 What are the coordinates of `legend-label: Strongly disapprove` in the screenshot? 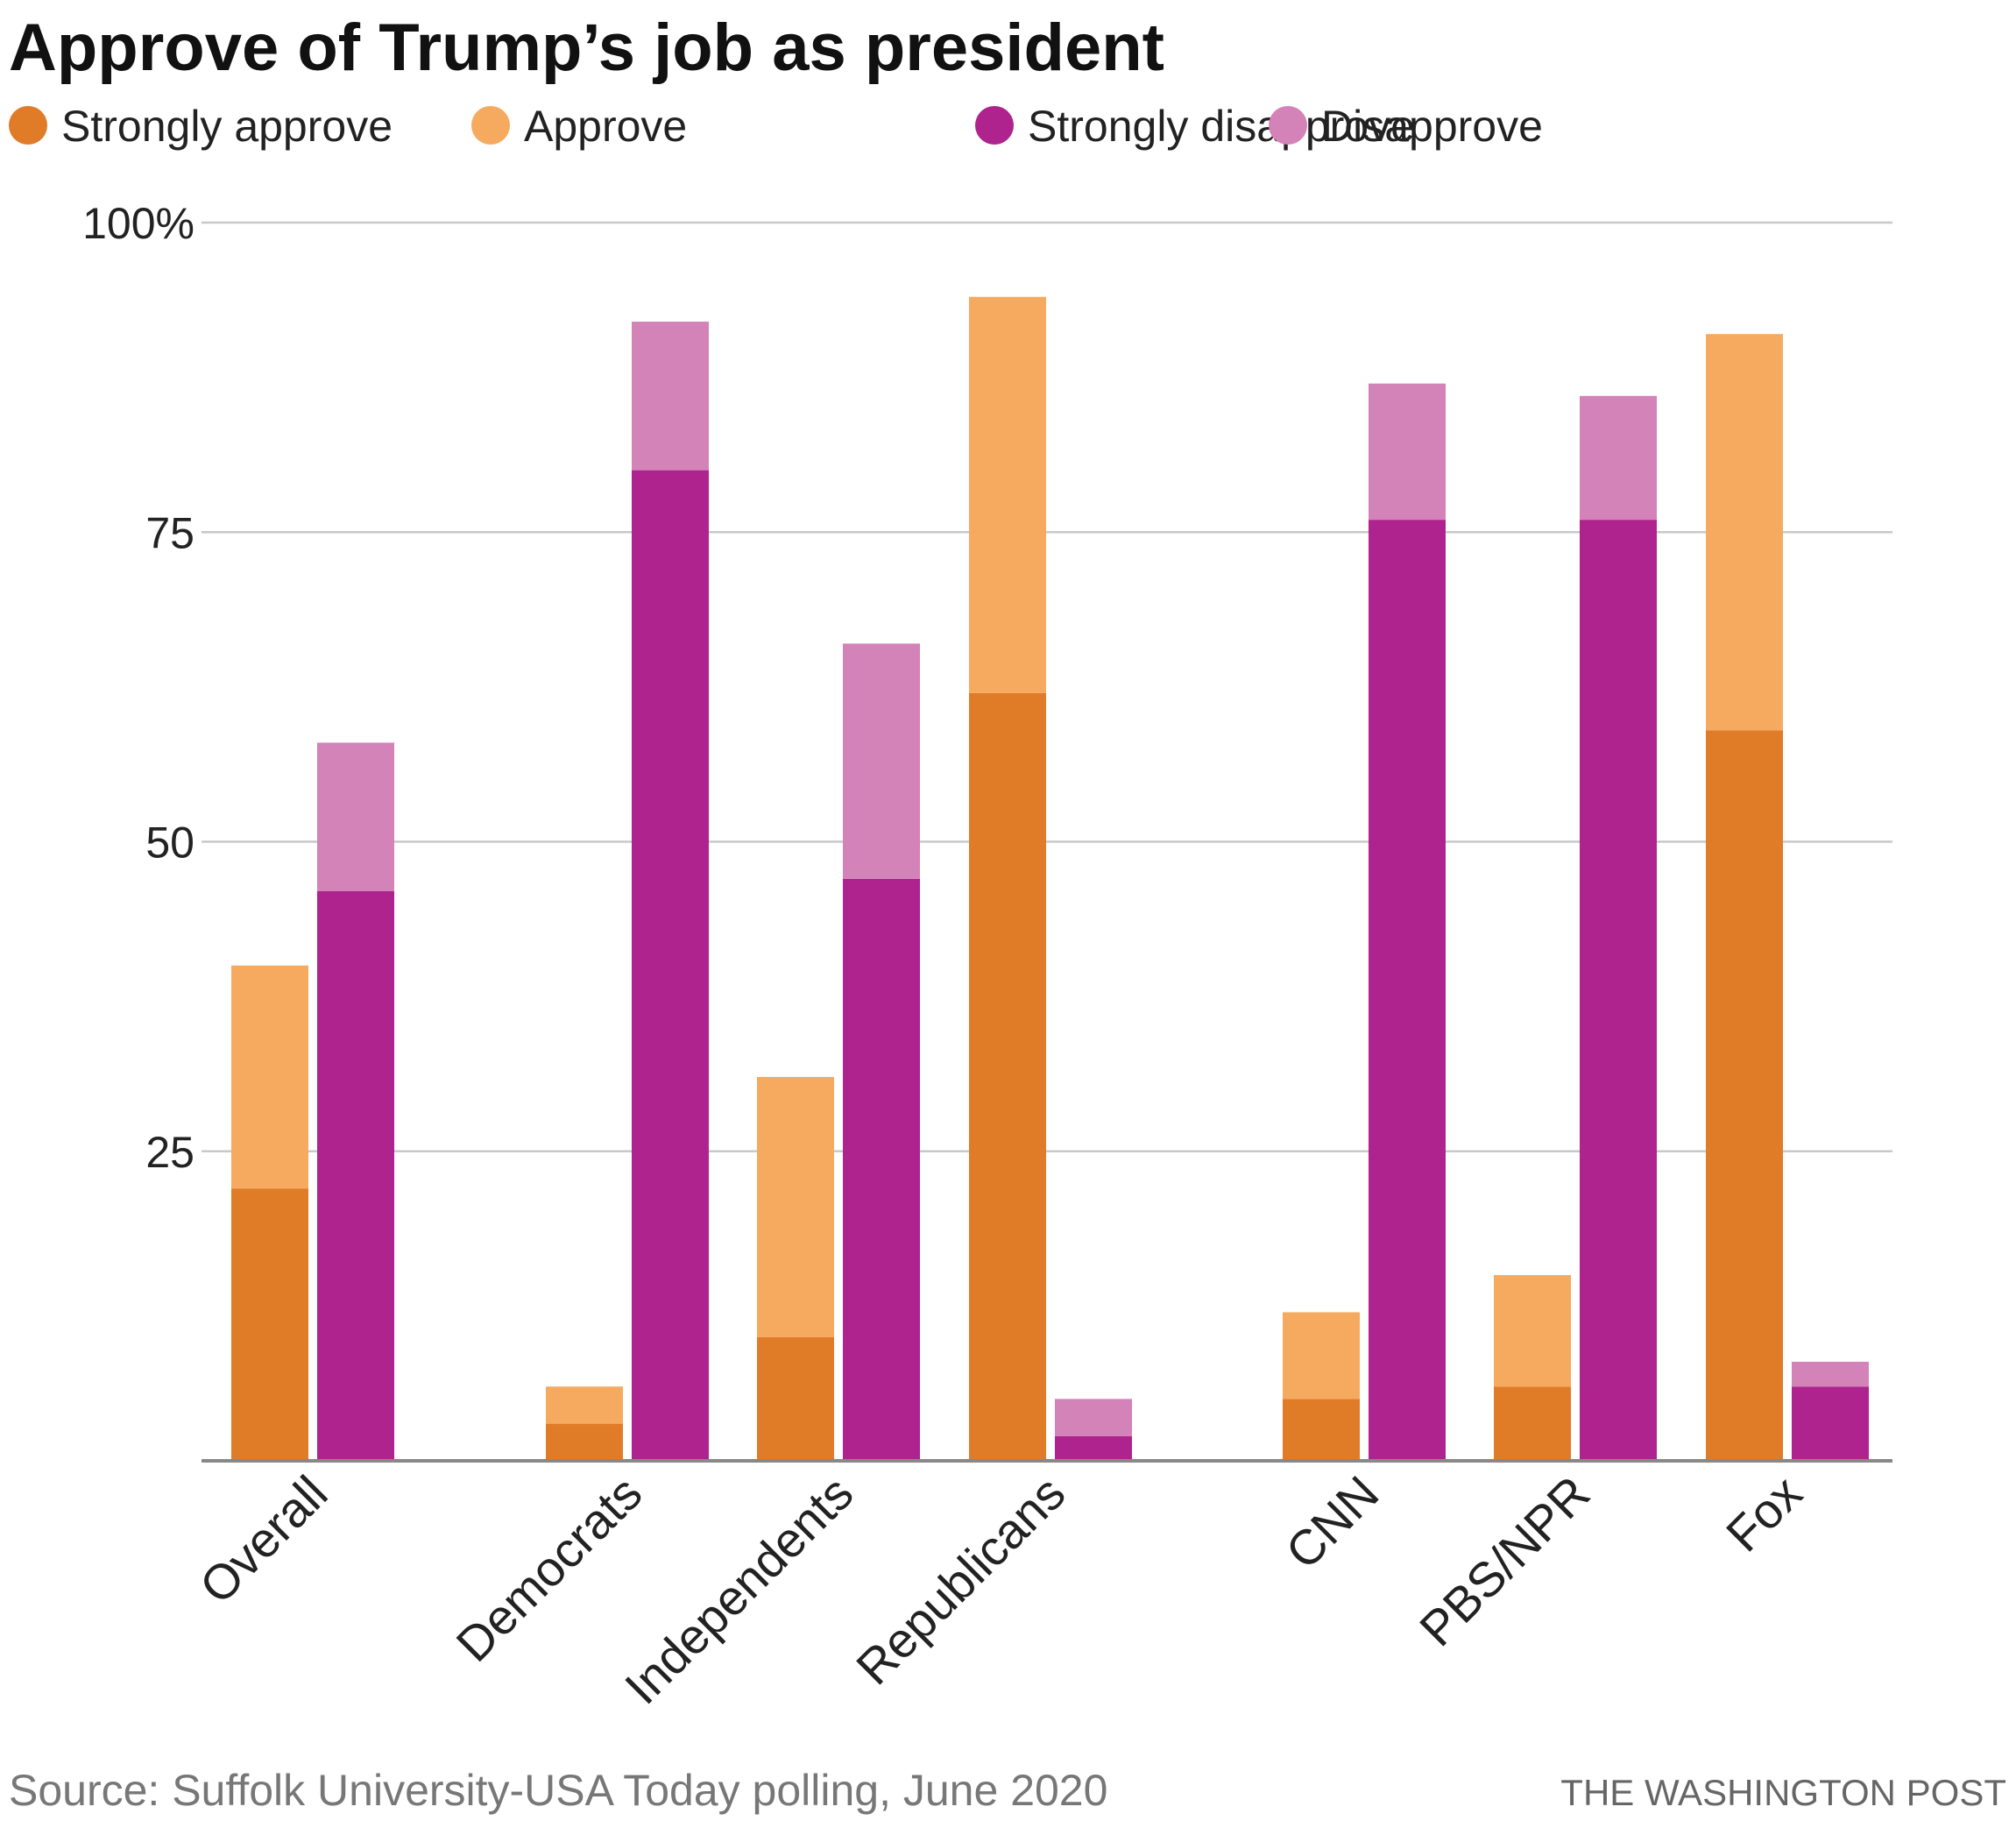 It's located at (1221, 127).